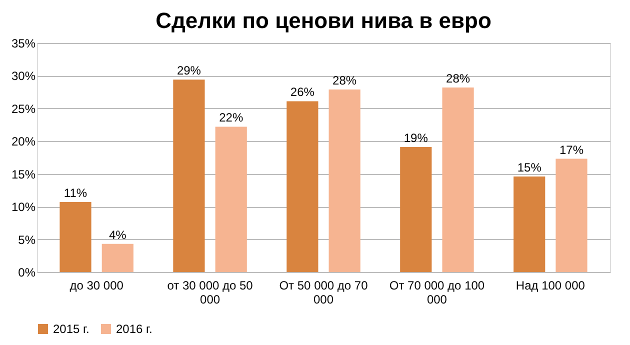 The image size is (630, 345). I want to click on data-label: 26%, so click(302, 92).